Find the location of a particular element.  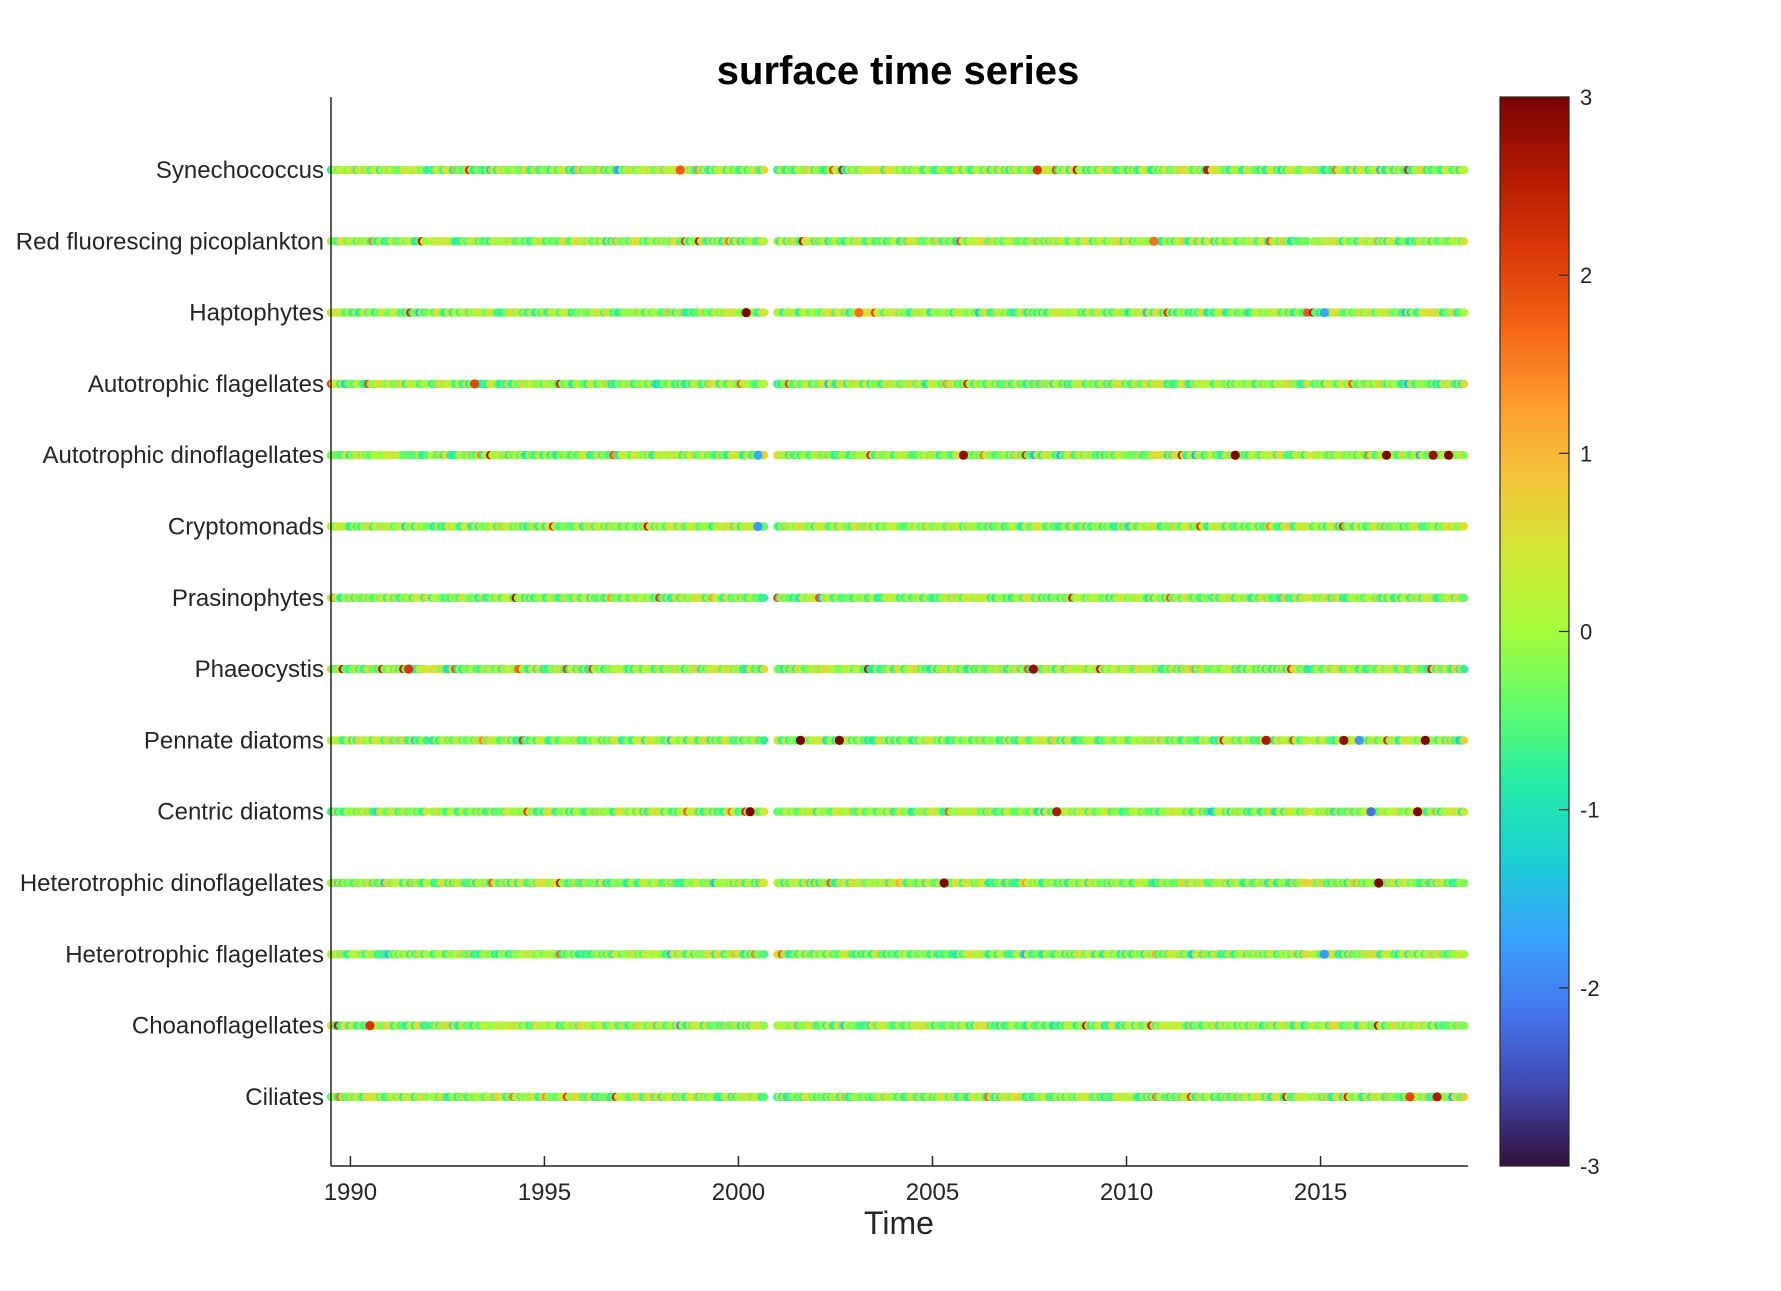

chart-title: surface time series is located at coordinates (898, 71).